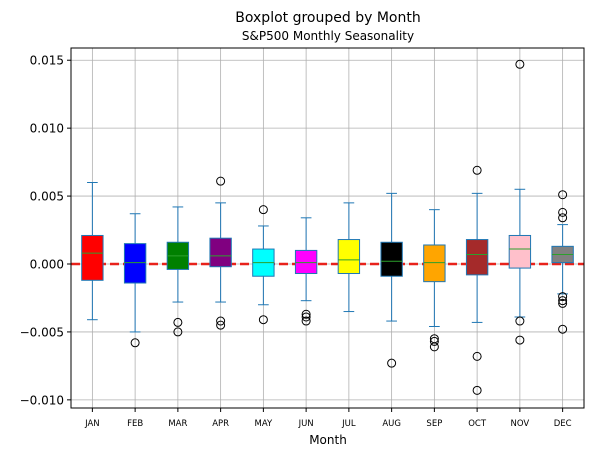 The image size is (590, 461). I want to click on x-tick-label: SEP, so click(434, 424).